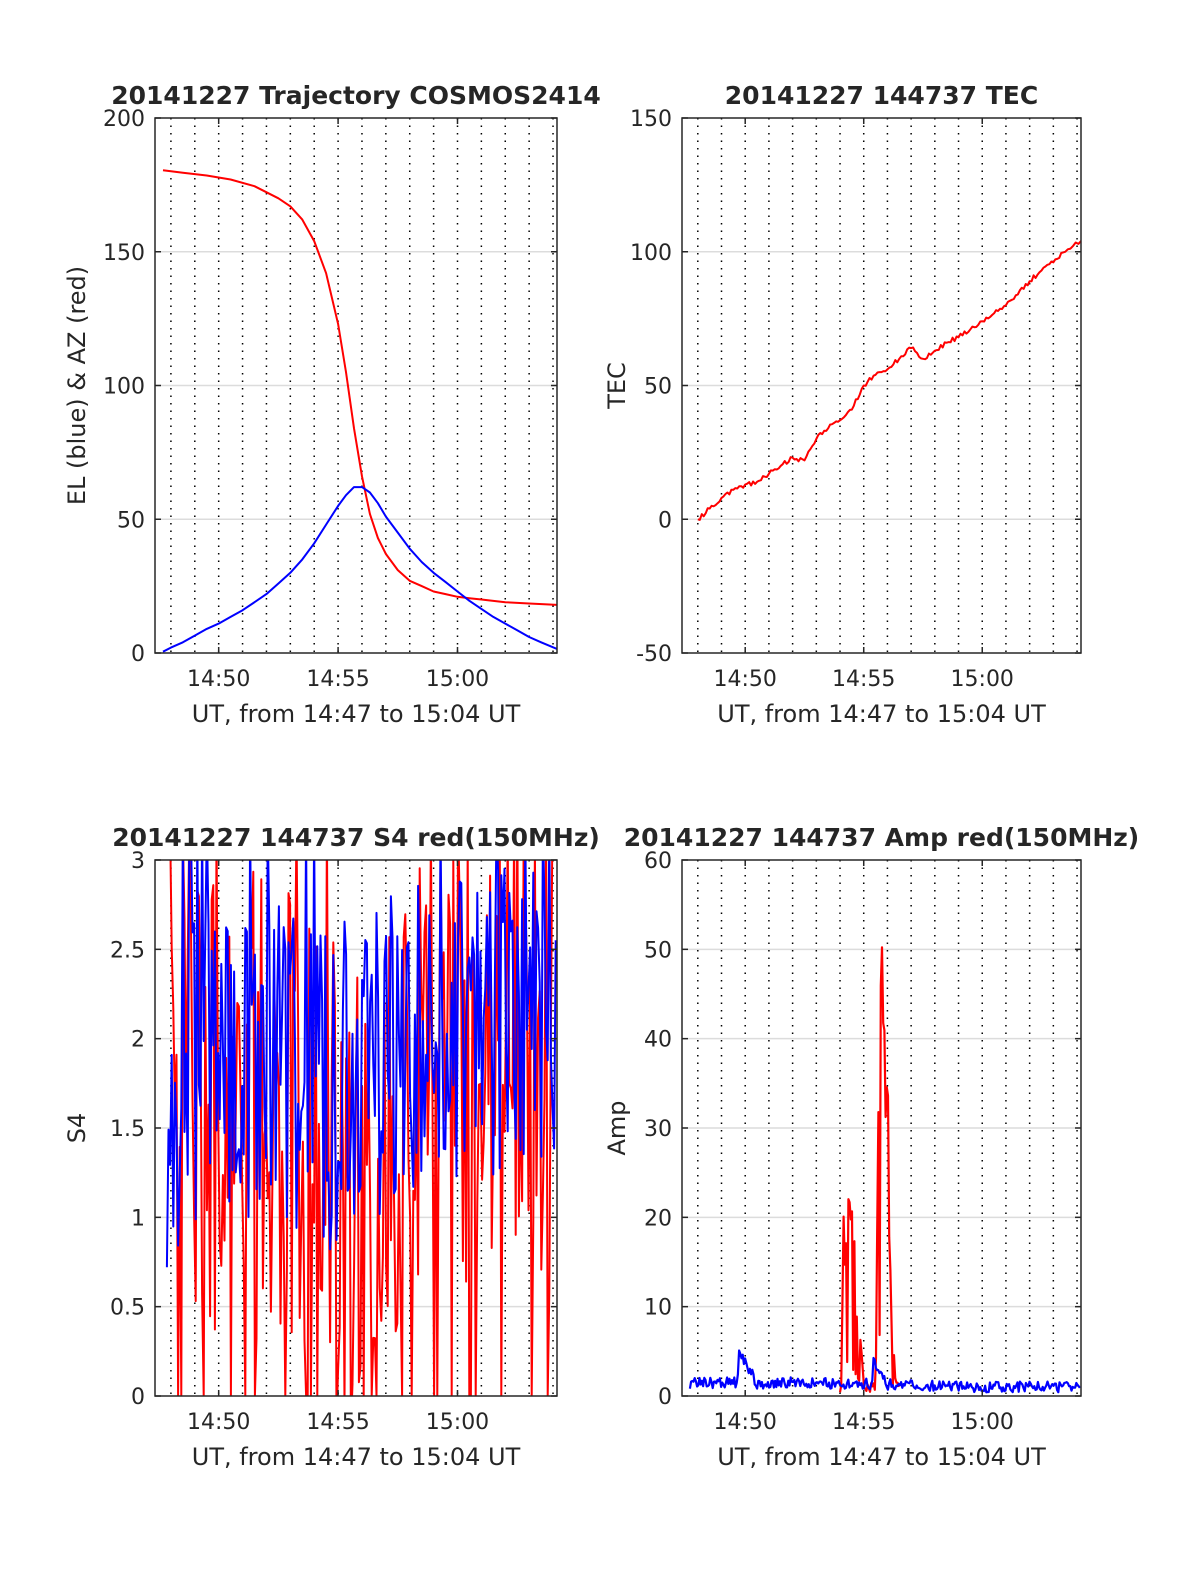  What do you see at coordinates (127, 1129) in the screenshot?
I see `y-tick-label: 1.5` at bounding box center [127, 1129].